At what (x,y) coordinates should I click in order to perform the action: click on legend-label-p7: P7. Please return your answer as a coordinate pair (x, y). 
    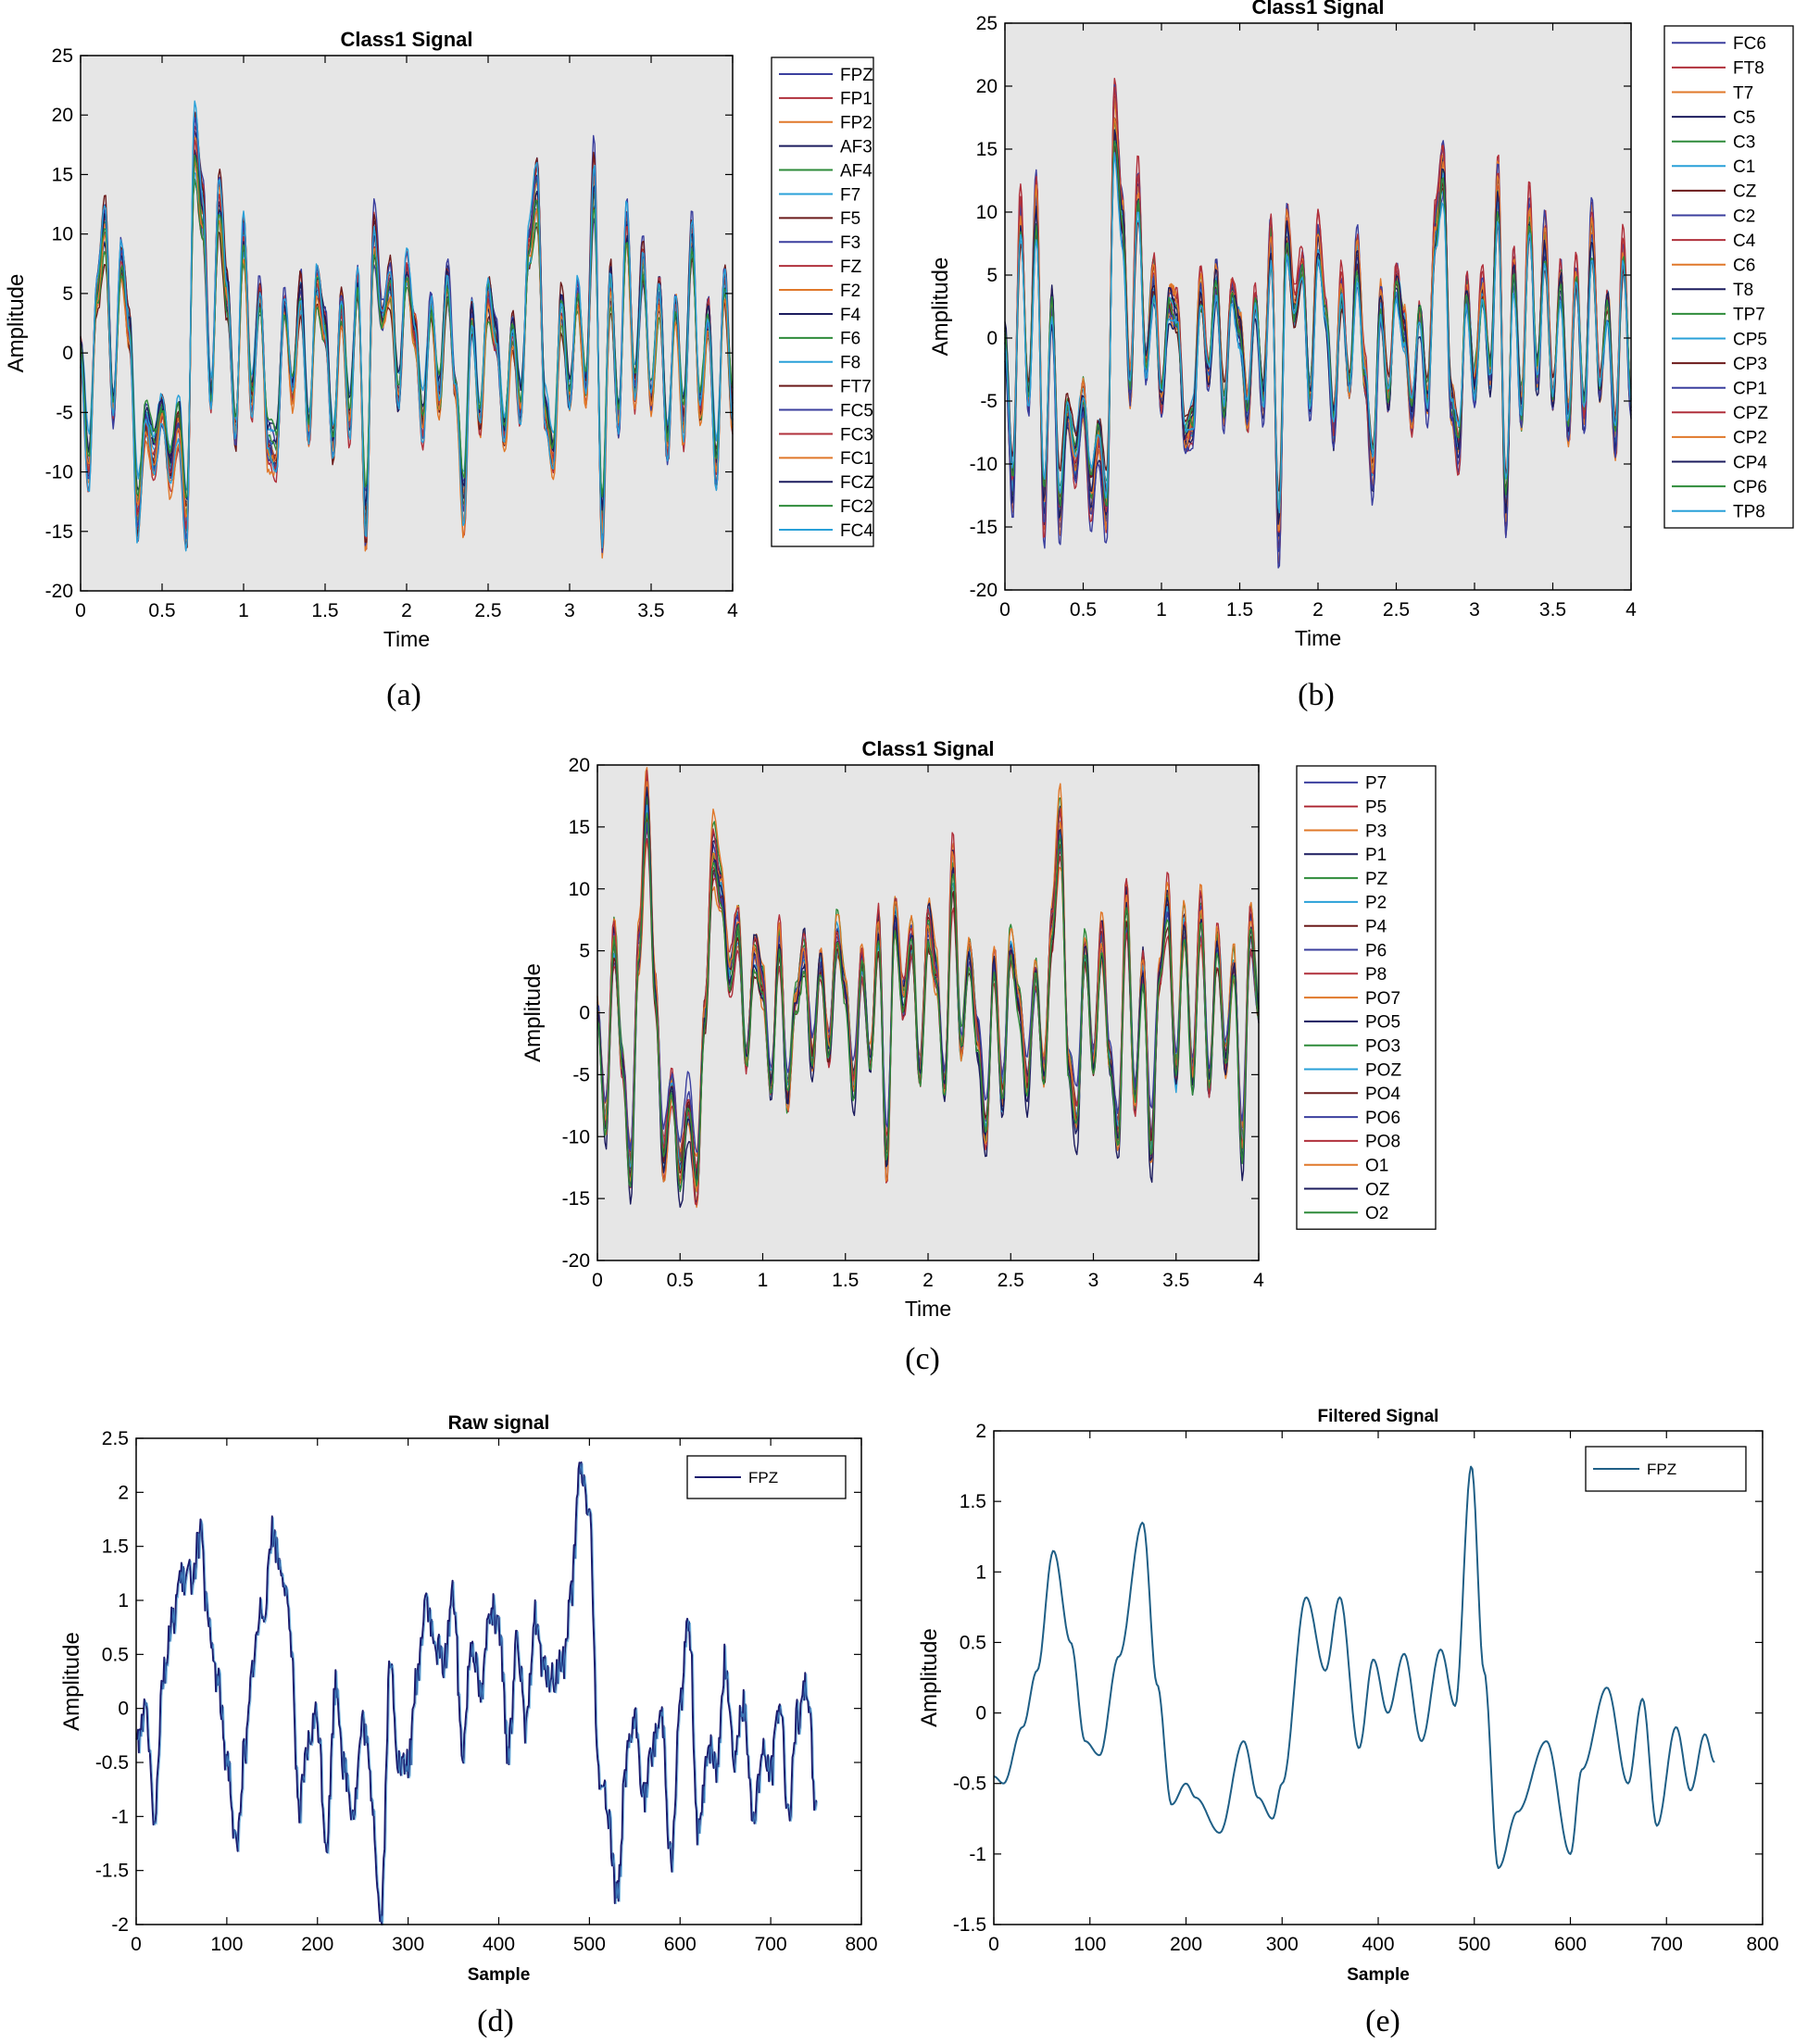
    Looking at the image, I should click on (1376, 784).